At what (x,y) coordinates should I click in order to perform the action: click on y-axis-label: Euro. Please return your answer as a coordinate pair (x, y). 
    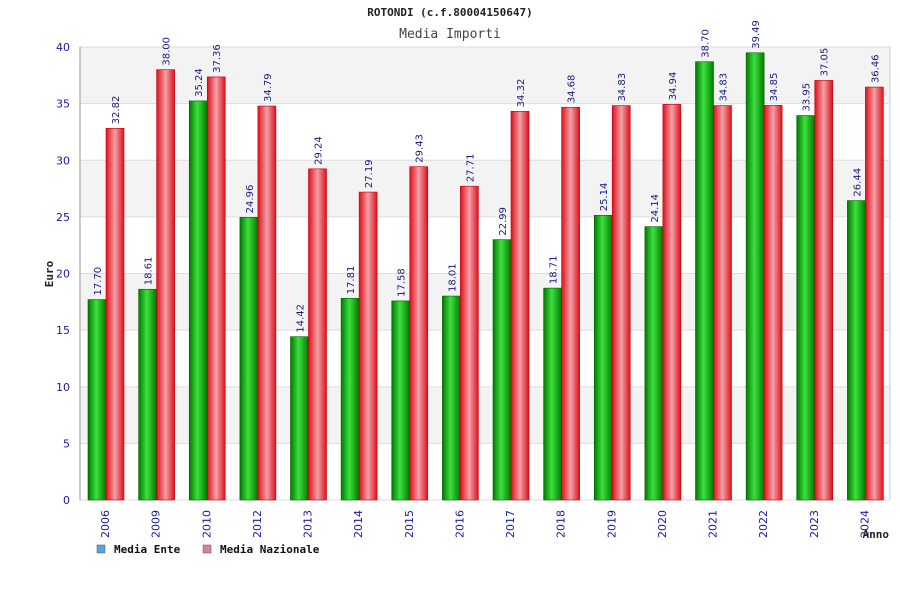
    Looking at the image, I should click on (49, 273).